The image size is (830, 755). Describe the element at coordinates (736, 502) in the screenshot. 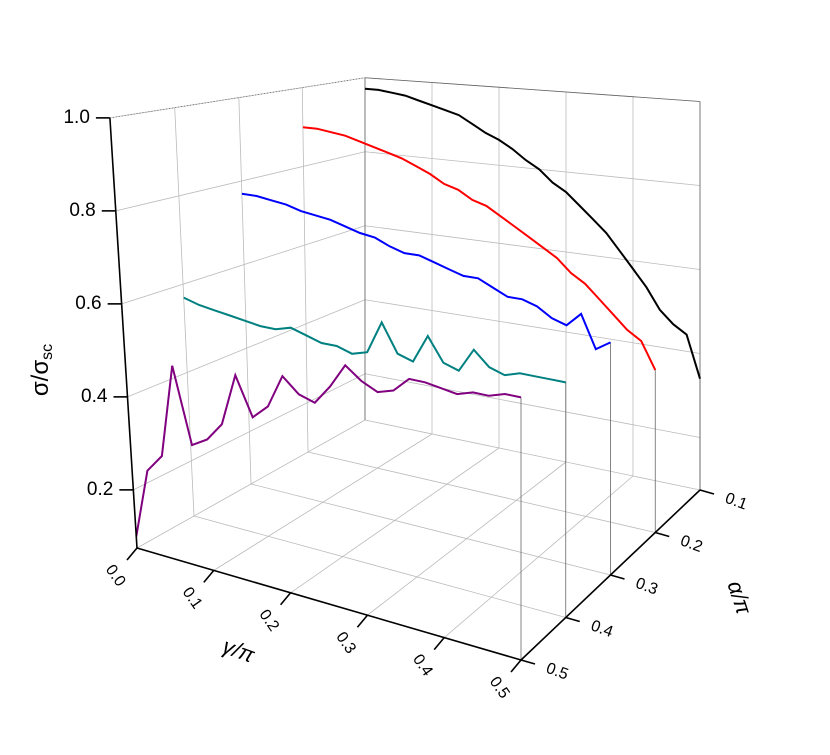

I see `z-tick-label: 0.1` at that location.